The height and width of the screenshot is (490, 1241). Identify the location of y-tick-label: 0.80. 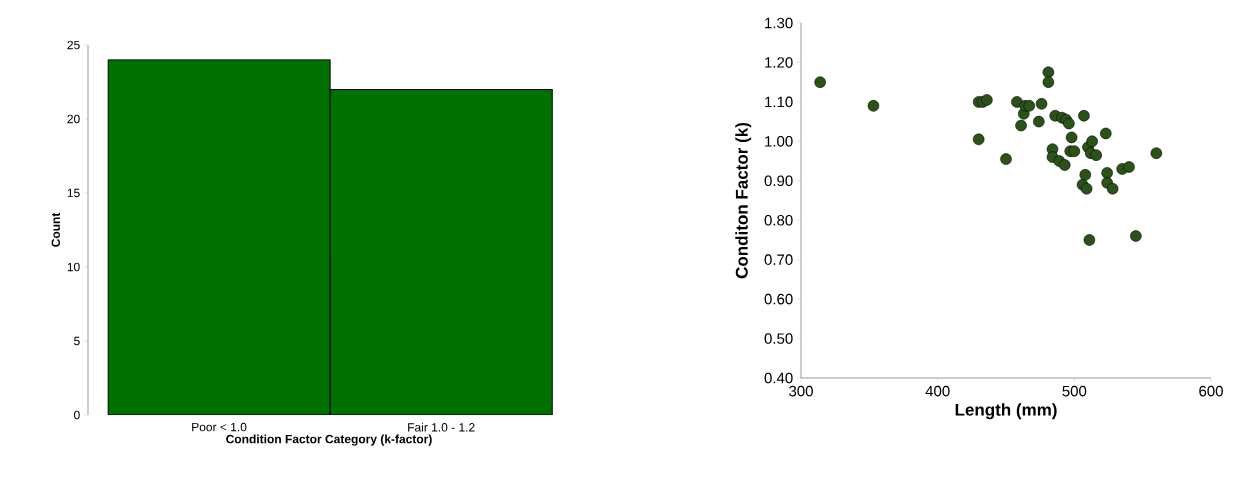
(778, 220).